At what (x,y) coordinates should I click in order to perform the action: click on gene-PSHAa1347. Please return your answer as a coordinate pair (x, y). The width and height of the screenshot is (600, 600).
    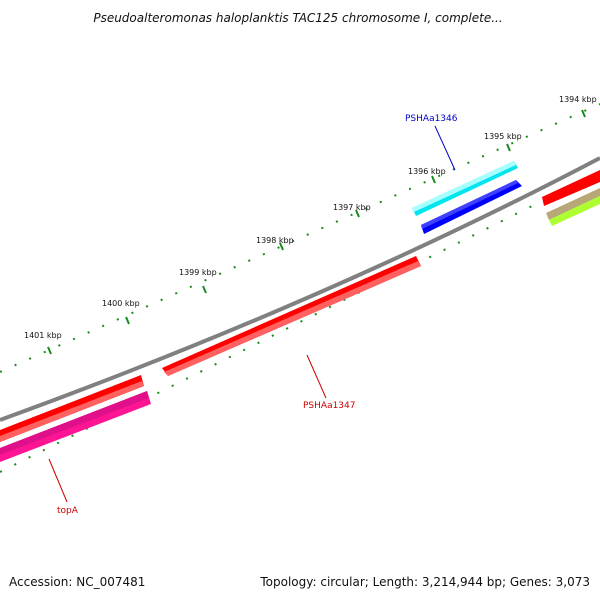
    Looking at the image, I should click on (291, 316).